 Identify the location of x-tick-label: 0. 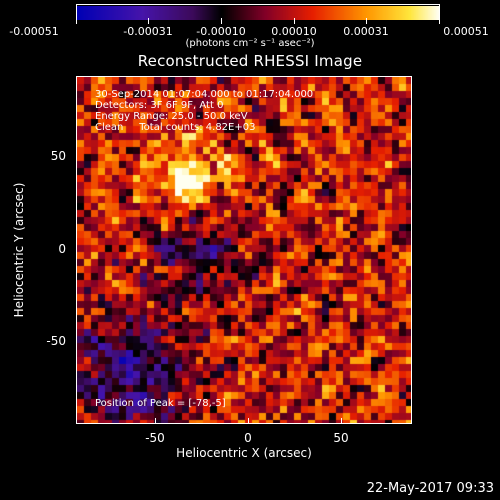
(248, 438).